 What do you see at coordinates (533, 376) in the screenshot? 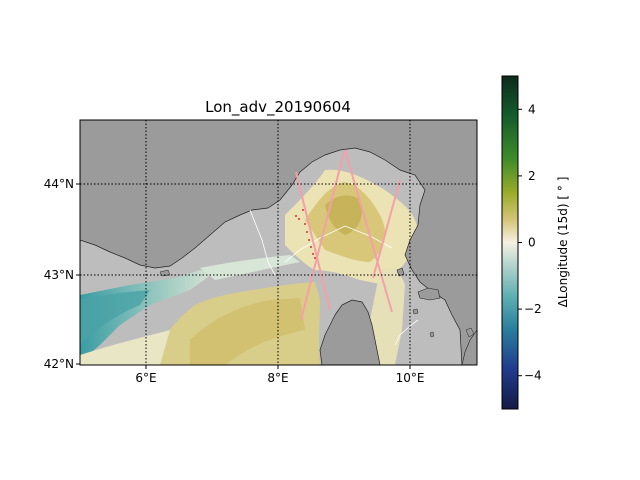
I see `colorbar-tick-neg4: −4` at bounding box center [533, 376].